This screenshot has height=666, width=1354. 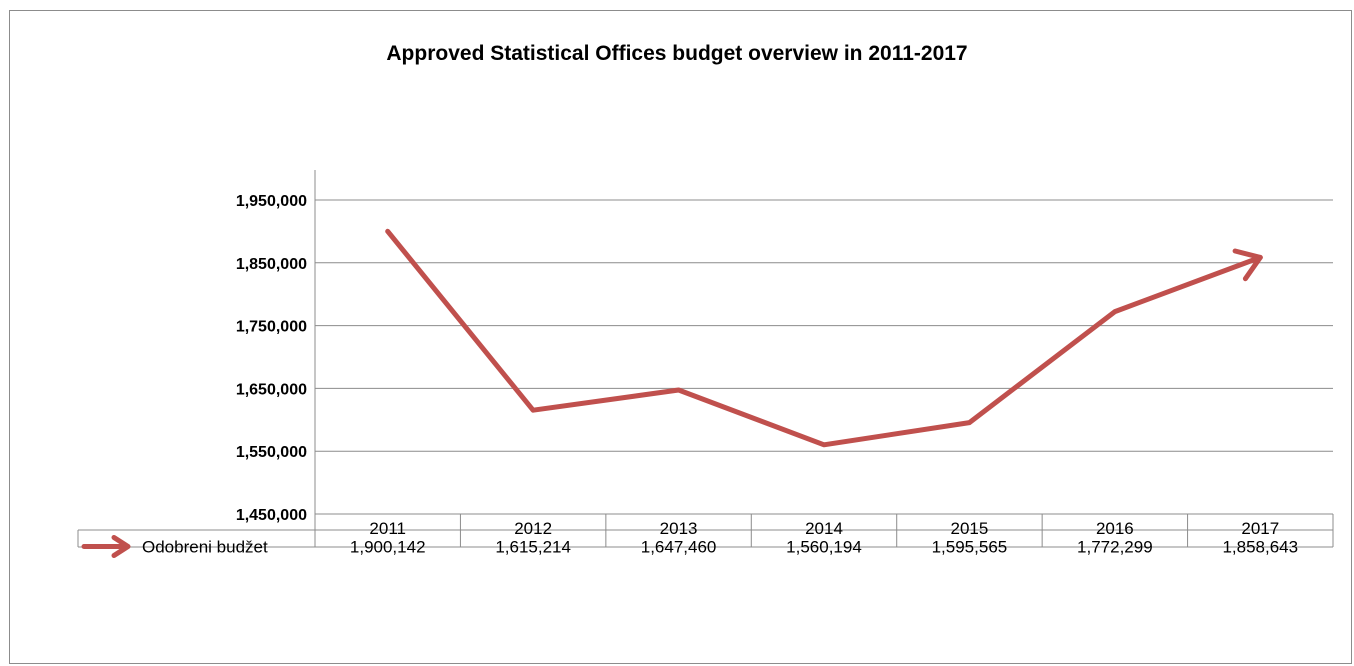 I want to click on data-table-cell: 1,647,460, so click(x=679, y=547).